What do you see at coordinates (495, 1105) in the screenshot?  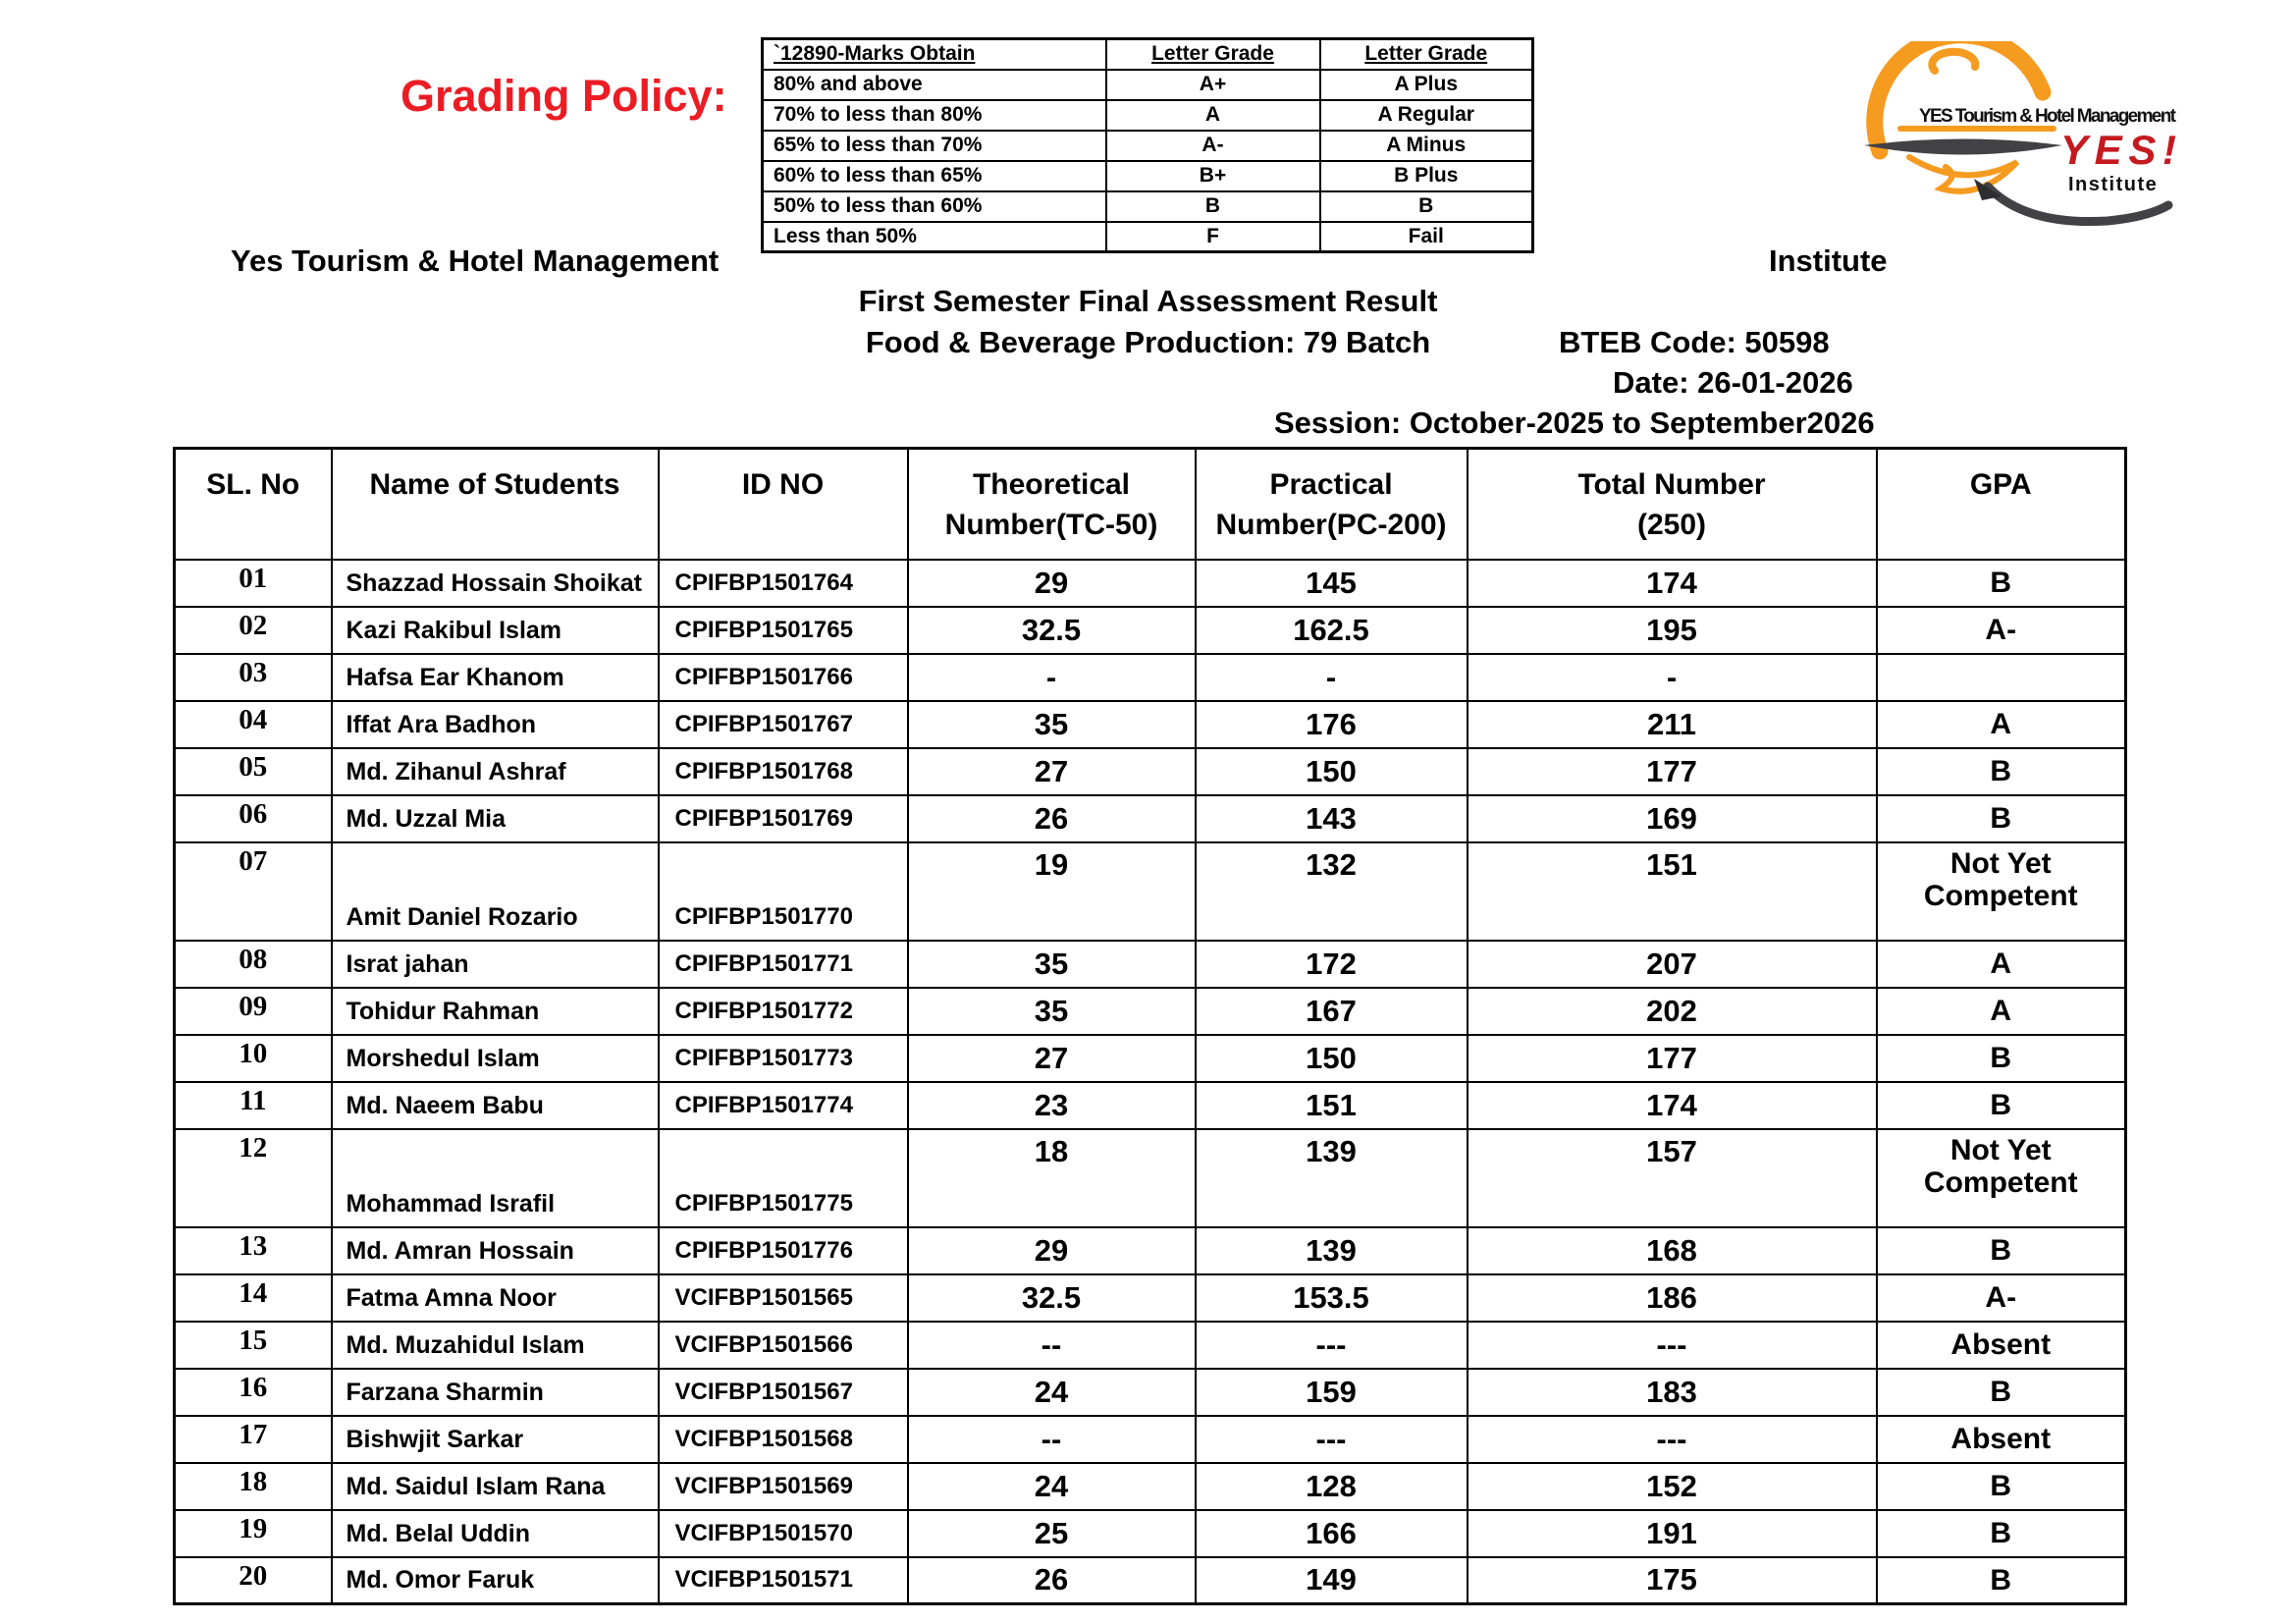 I see `student-name-cell: Md. Naeem Babu` at bounding box center [495, 1105].